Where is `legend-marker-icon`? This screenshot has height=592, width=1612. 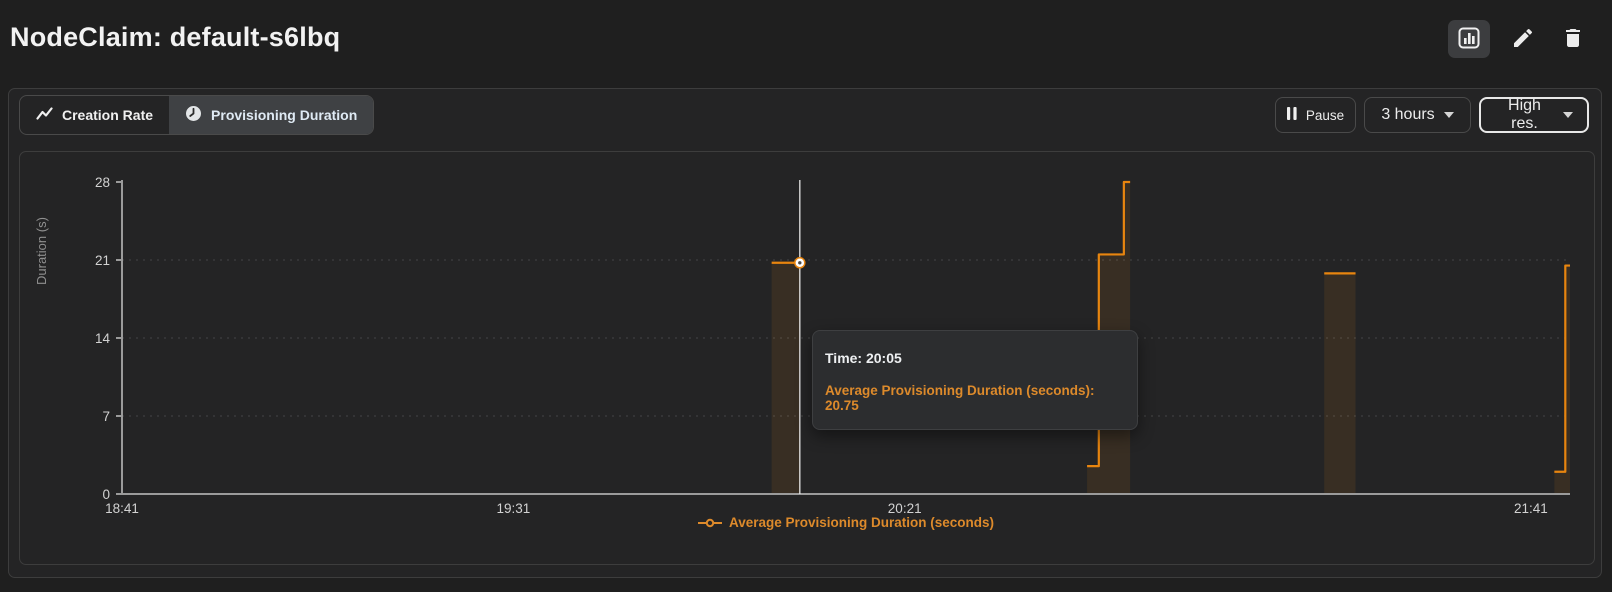
legend-marker-icon is located at coordinates (709, 523).